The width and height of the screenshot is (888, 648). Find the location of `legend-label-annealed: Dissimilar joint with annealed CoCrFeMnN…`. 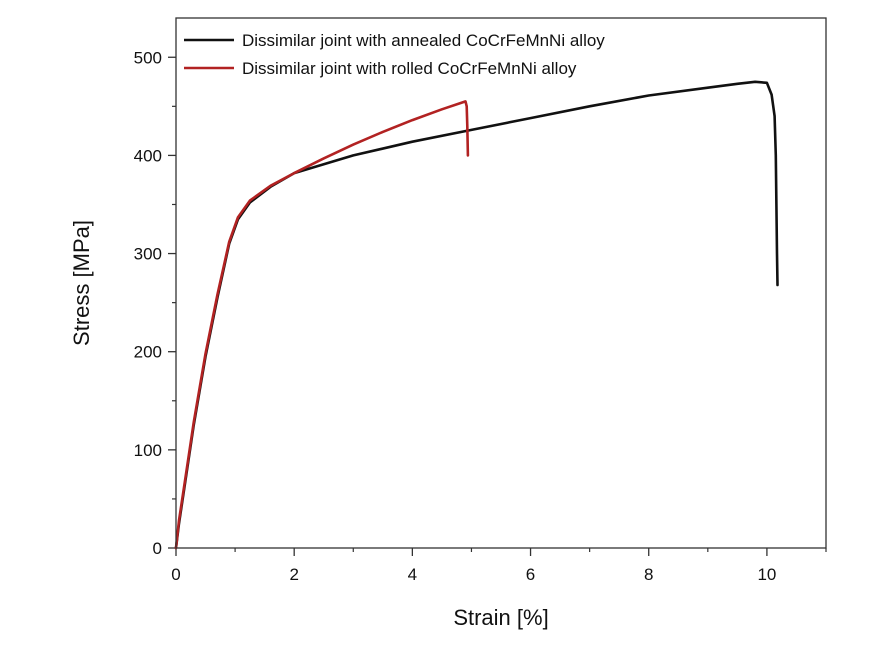

legend-label-annealed: Dissimilar joint with annealed CoCrFeMnN… is located at coordinates (423, 40).